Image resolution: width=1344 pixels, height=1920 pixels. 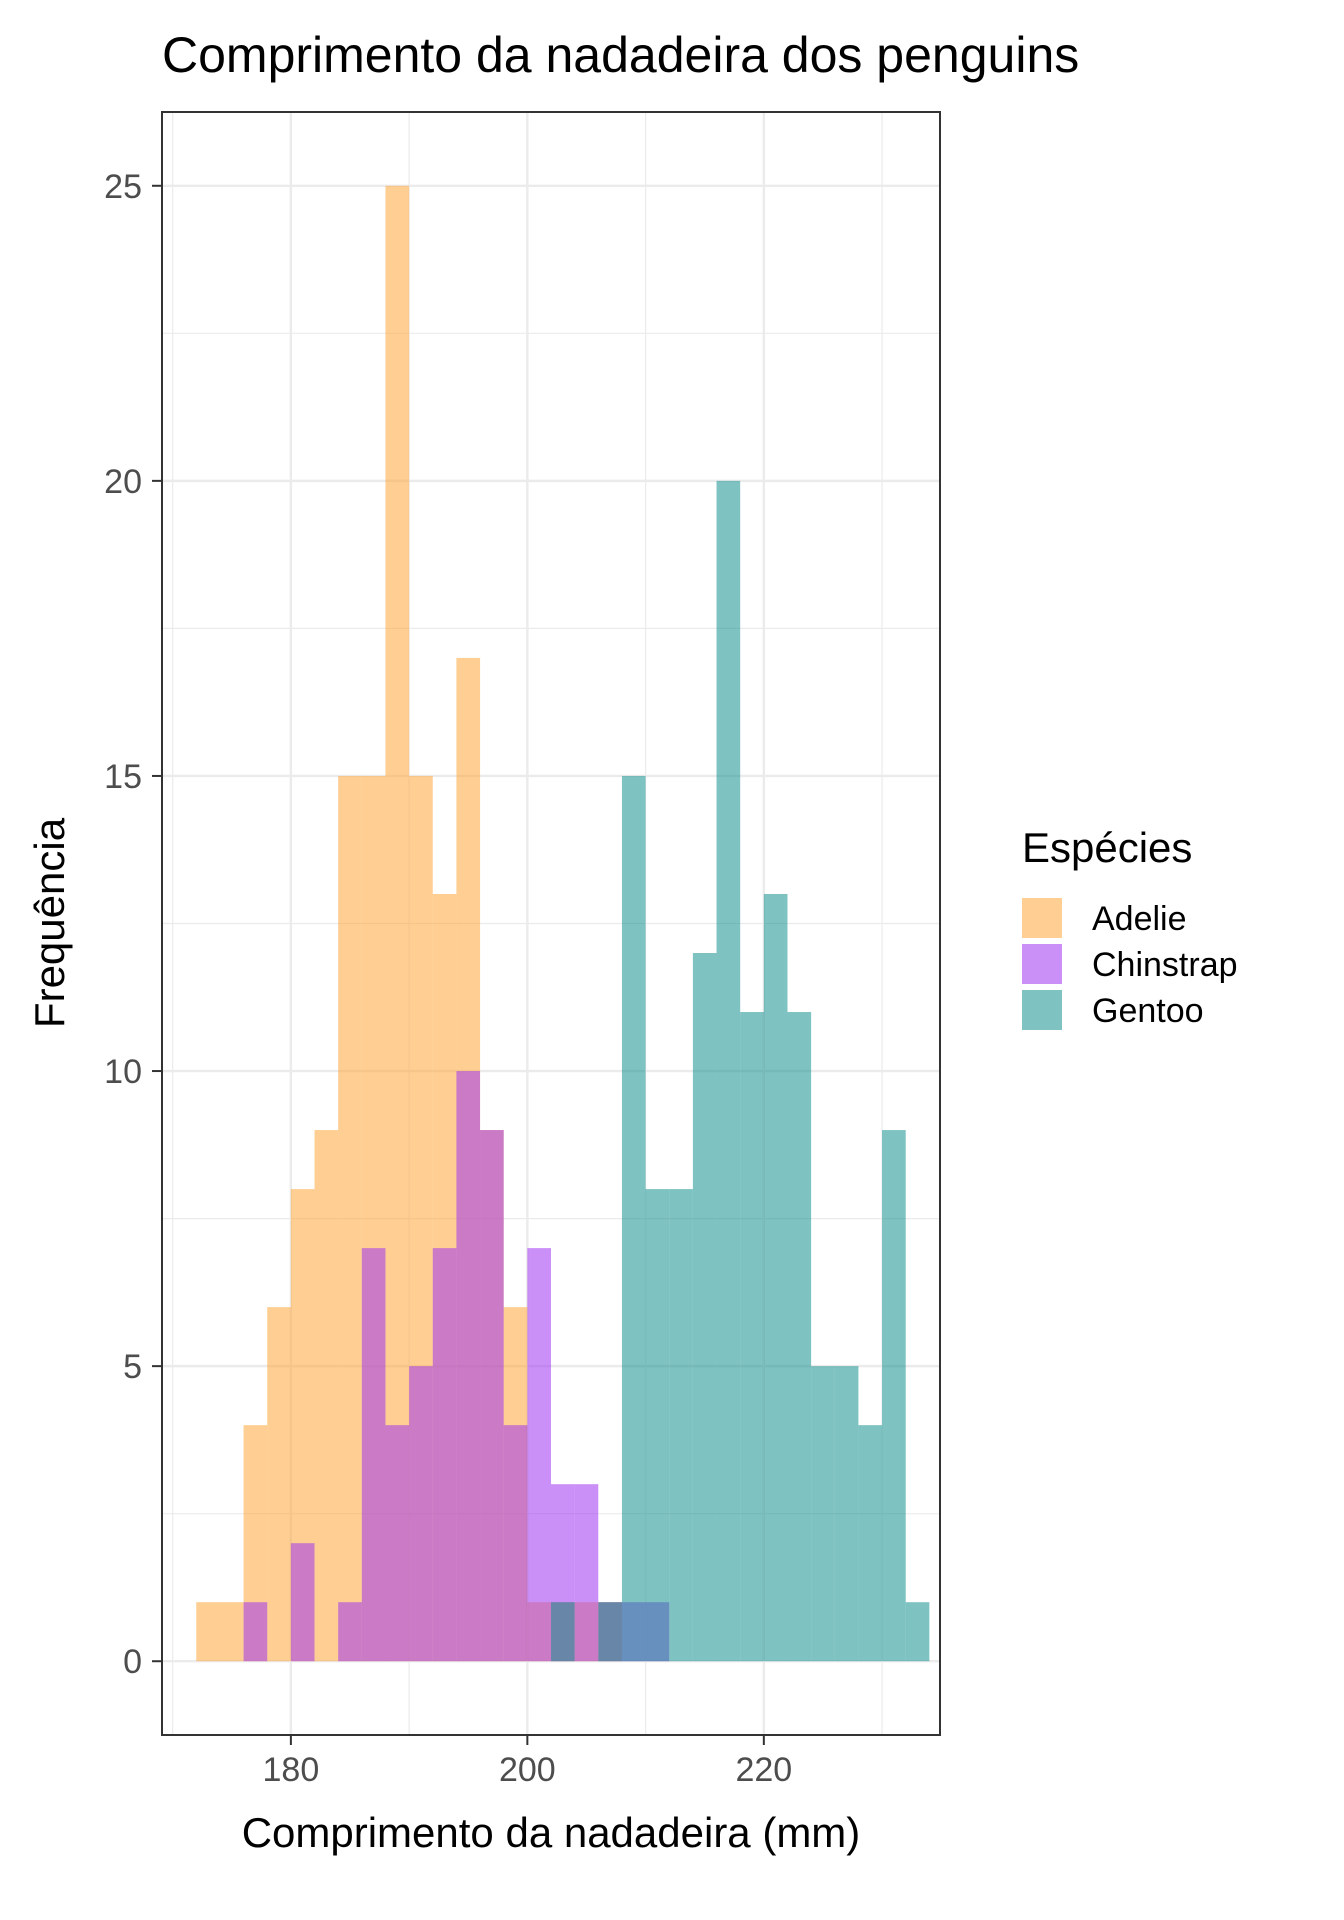 I want to click on y-tick-label: 10, so click(x=123, y=1072).